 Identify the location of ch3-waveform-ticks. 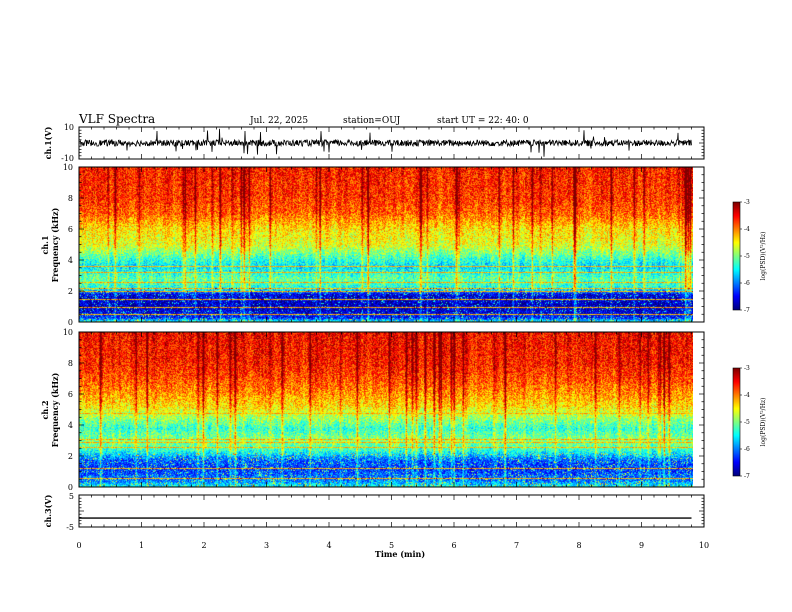
(391, 511).